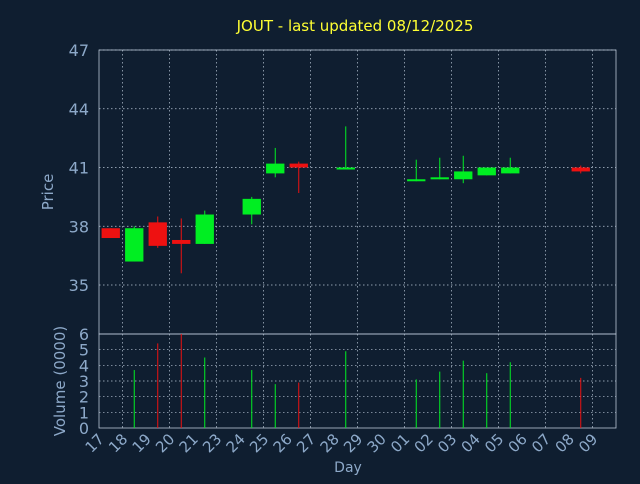  What do you see at coordinates (189, 443) in the screenshot?
I see `x-tick-label: 21` at bounding box center [189, 443].